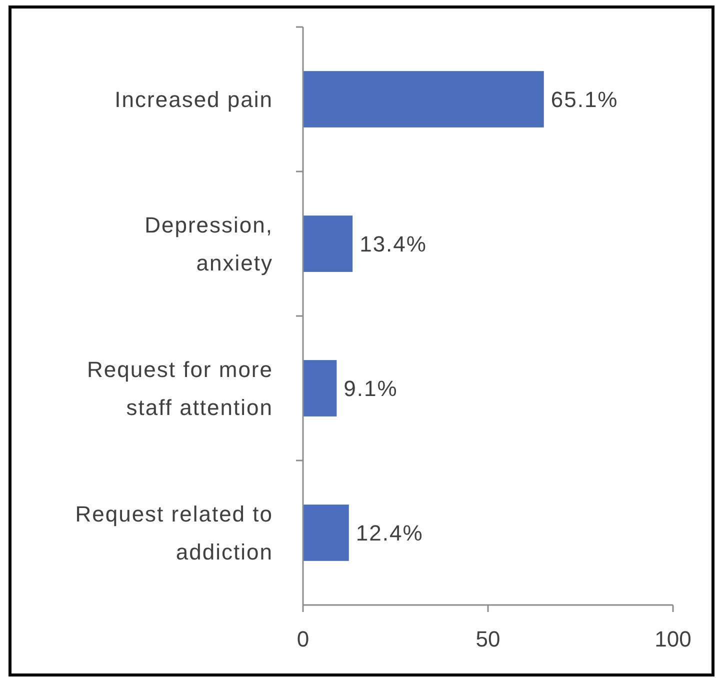 The image size is (716, 678). I want to click on x-tick-label: 0, so click(303, 639).